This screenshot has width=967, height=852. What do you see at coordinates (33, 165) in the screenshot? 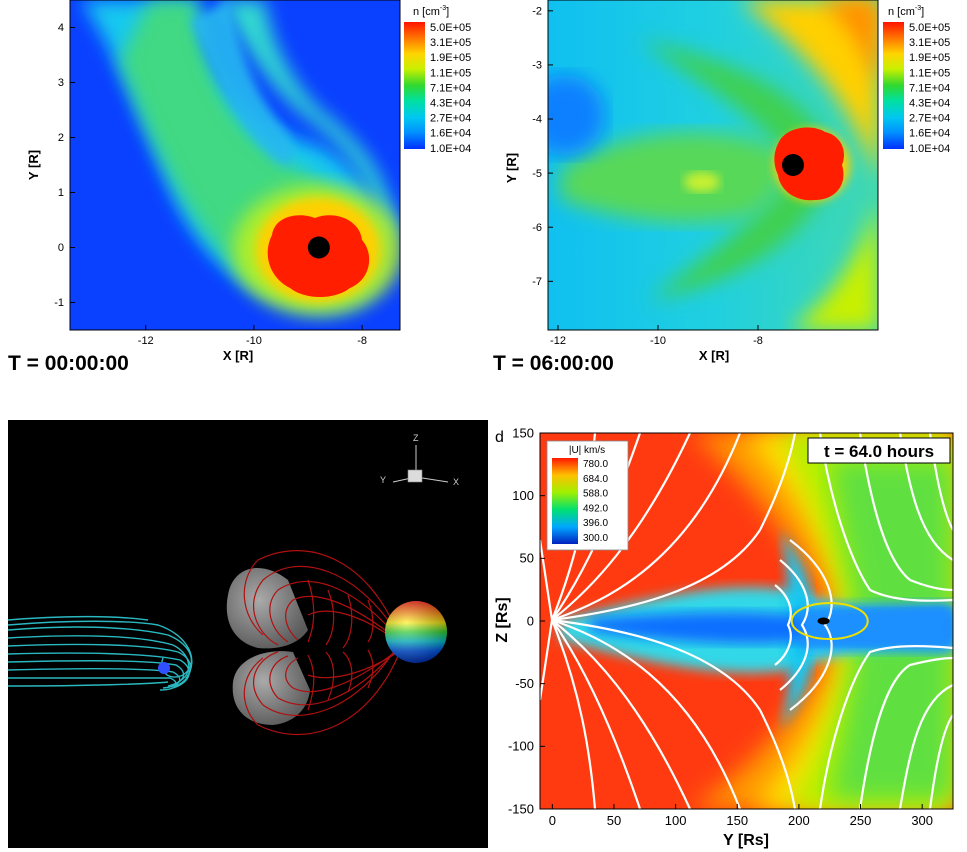
I see `y-axis-label-a: Y [R]` at bounding box center [33, 165].